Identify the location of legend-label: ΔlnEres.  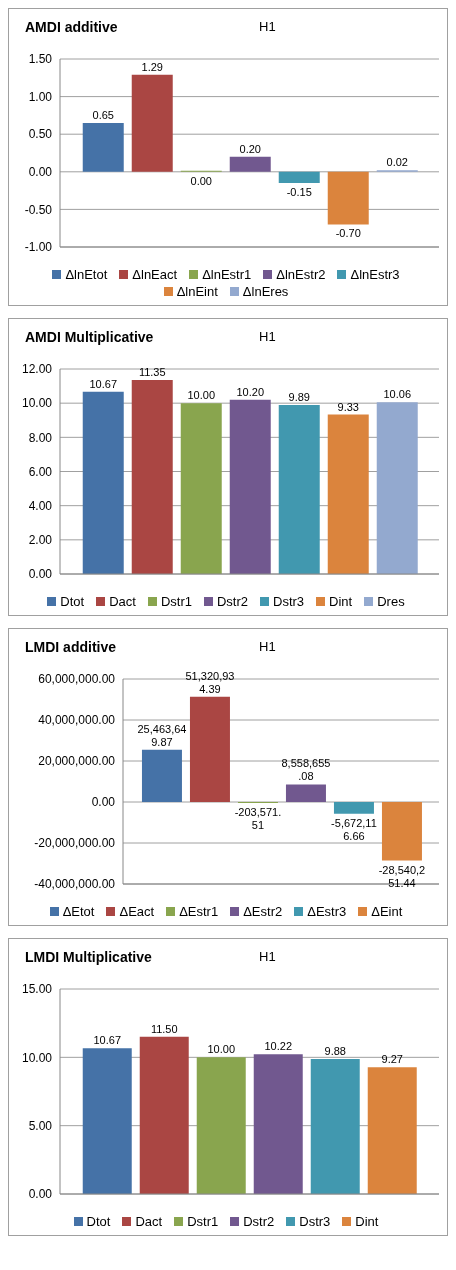
(265, 291).